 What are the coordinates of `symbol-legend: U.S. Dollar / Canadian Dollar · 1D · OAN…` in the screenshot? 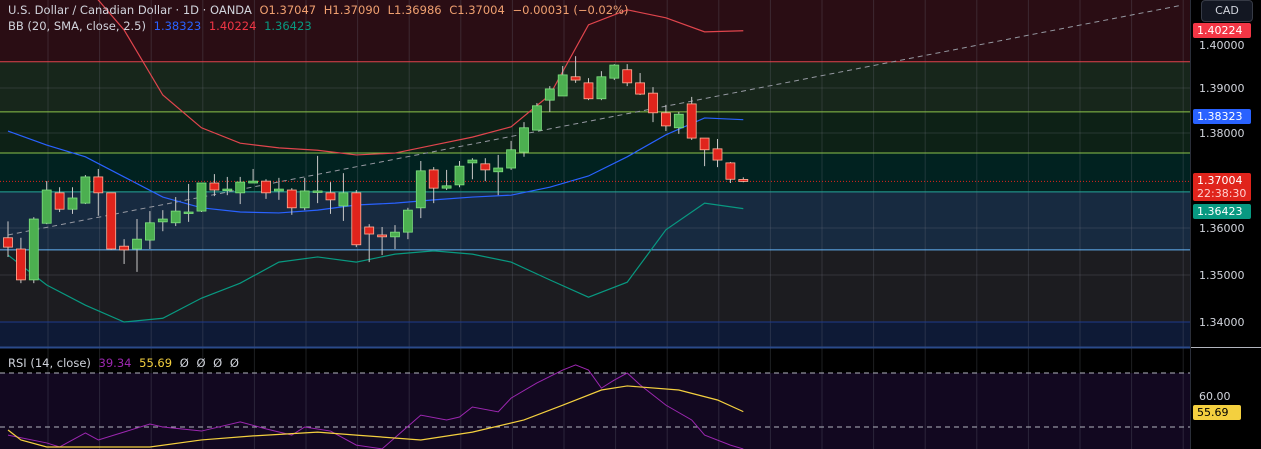 It's located at (320, 10).